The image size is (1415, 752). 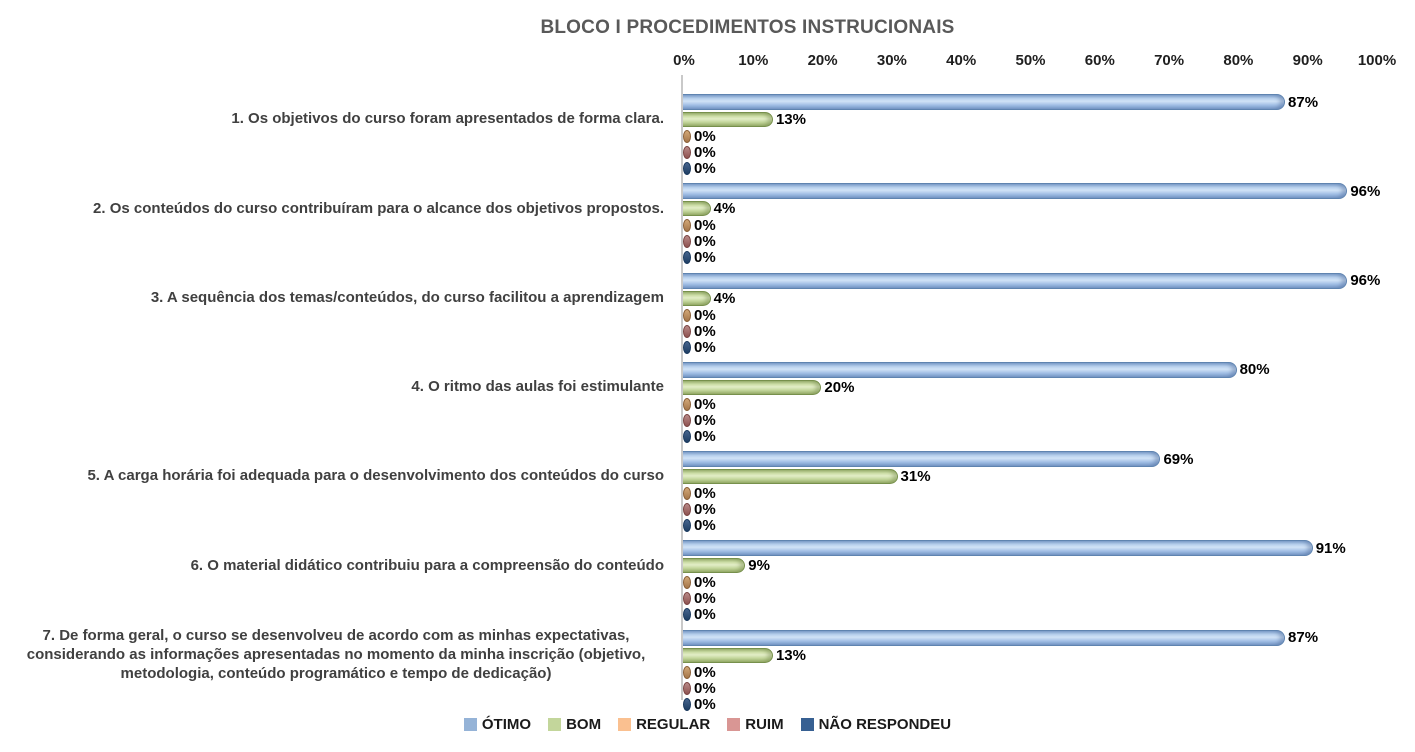 I want to click on value-label: 69%, so click(x=1178, y=459).